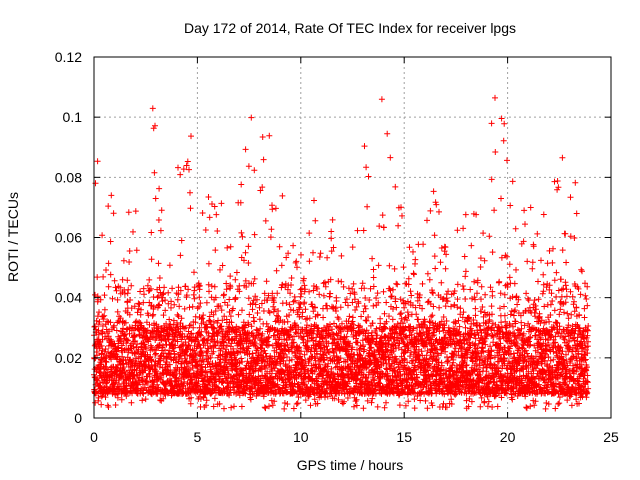 This screenshot has height=480, width=640. Describe the element at coordinates (198, 437) in the screenshot. I see `x-tick-label: 5` at that location.